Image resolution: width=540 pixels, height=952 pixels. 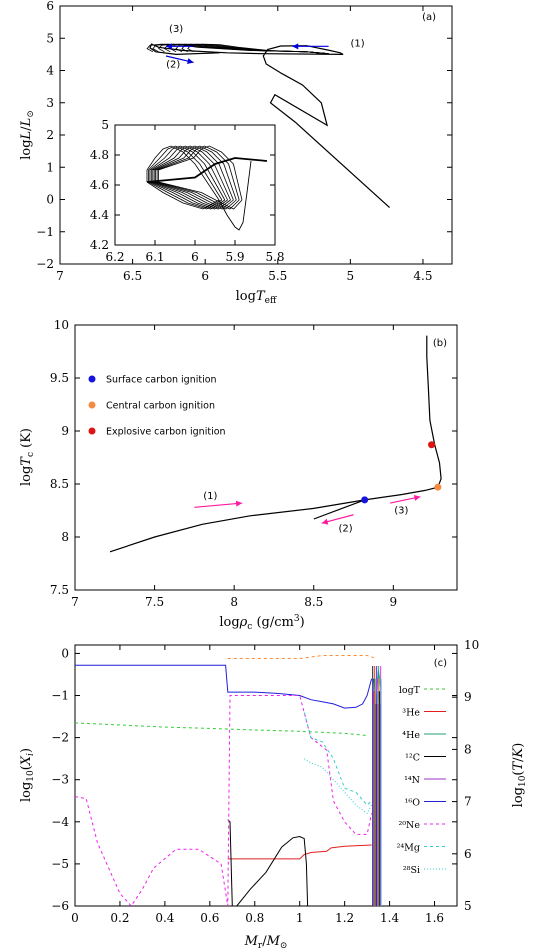 I want to click on c-y-tick-label: −6, so click(x=60, y=906).